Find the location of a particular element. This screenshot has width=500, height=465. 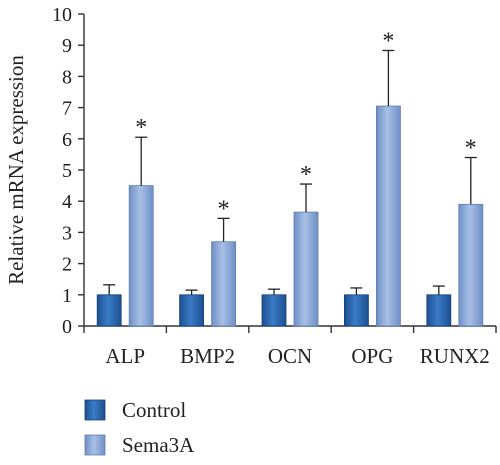

bar-control-runx2 is located at coordinates (439, 310).